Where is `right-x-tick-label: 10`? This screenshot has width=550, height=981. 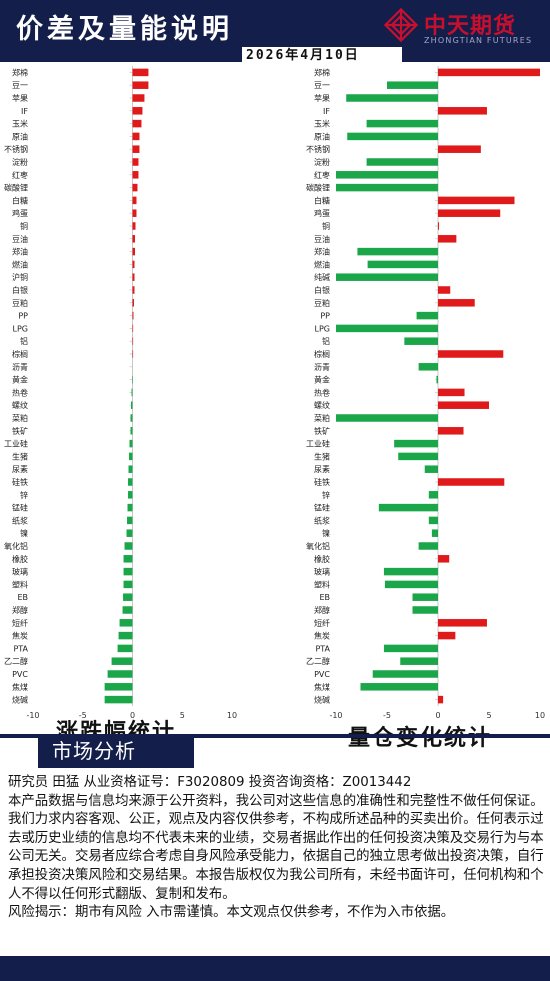
right-x-tick-label: 10 is located at coordinates (540, 715).